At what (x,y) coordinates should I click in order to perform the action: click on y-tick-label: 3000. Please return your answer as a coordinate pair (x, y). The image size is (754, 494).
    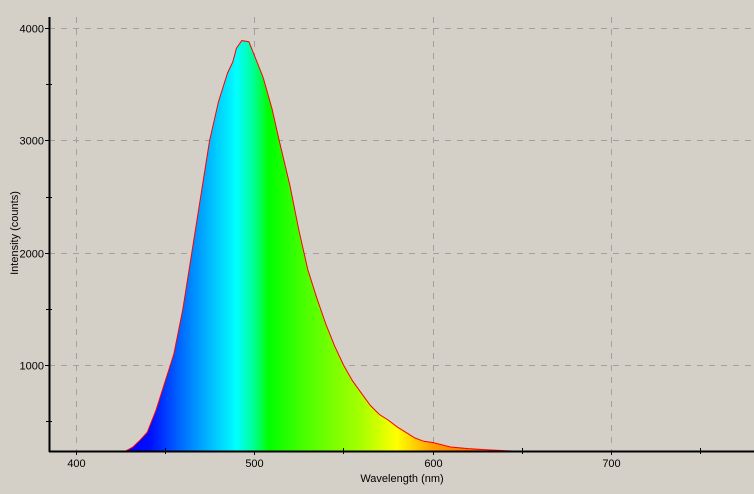
    Looking at the image, I should click on (32, 142).